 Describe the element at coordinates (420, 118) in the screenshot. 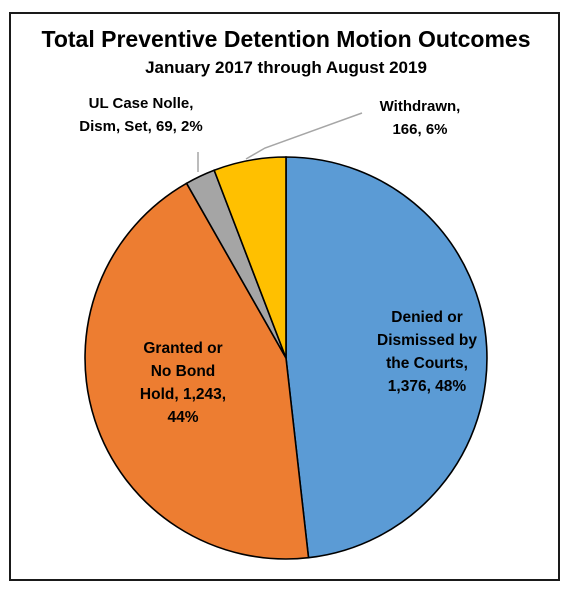

I see `label-withdrawn: Withdrawn, 166, 6%` at that location.